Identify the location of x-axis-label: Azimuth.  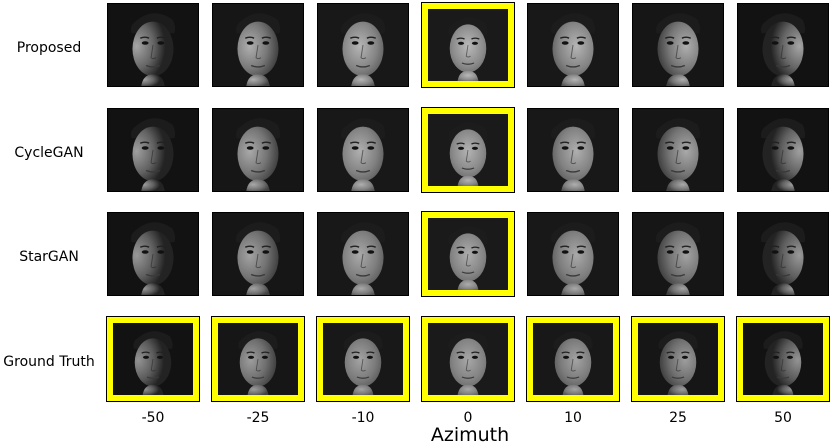
(470, 435).